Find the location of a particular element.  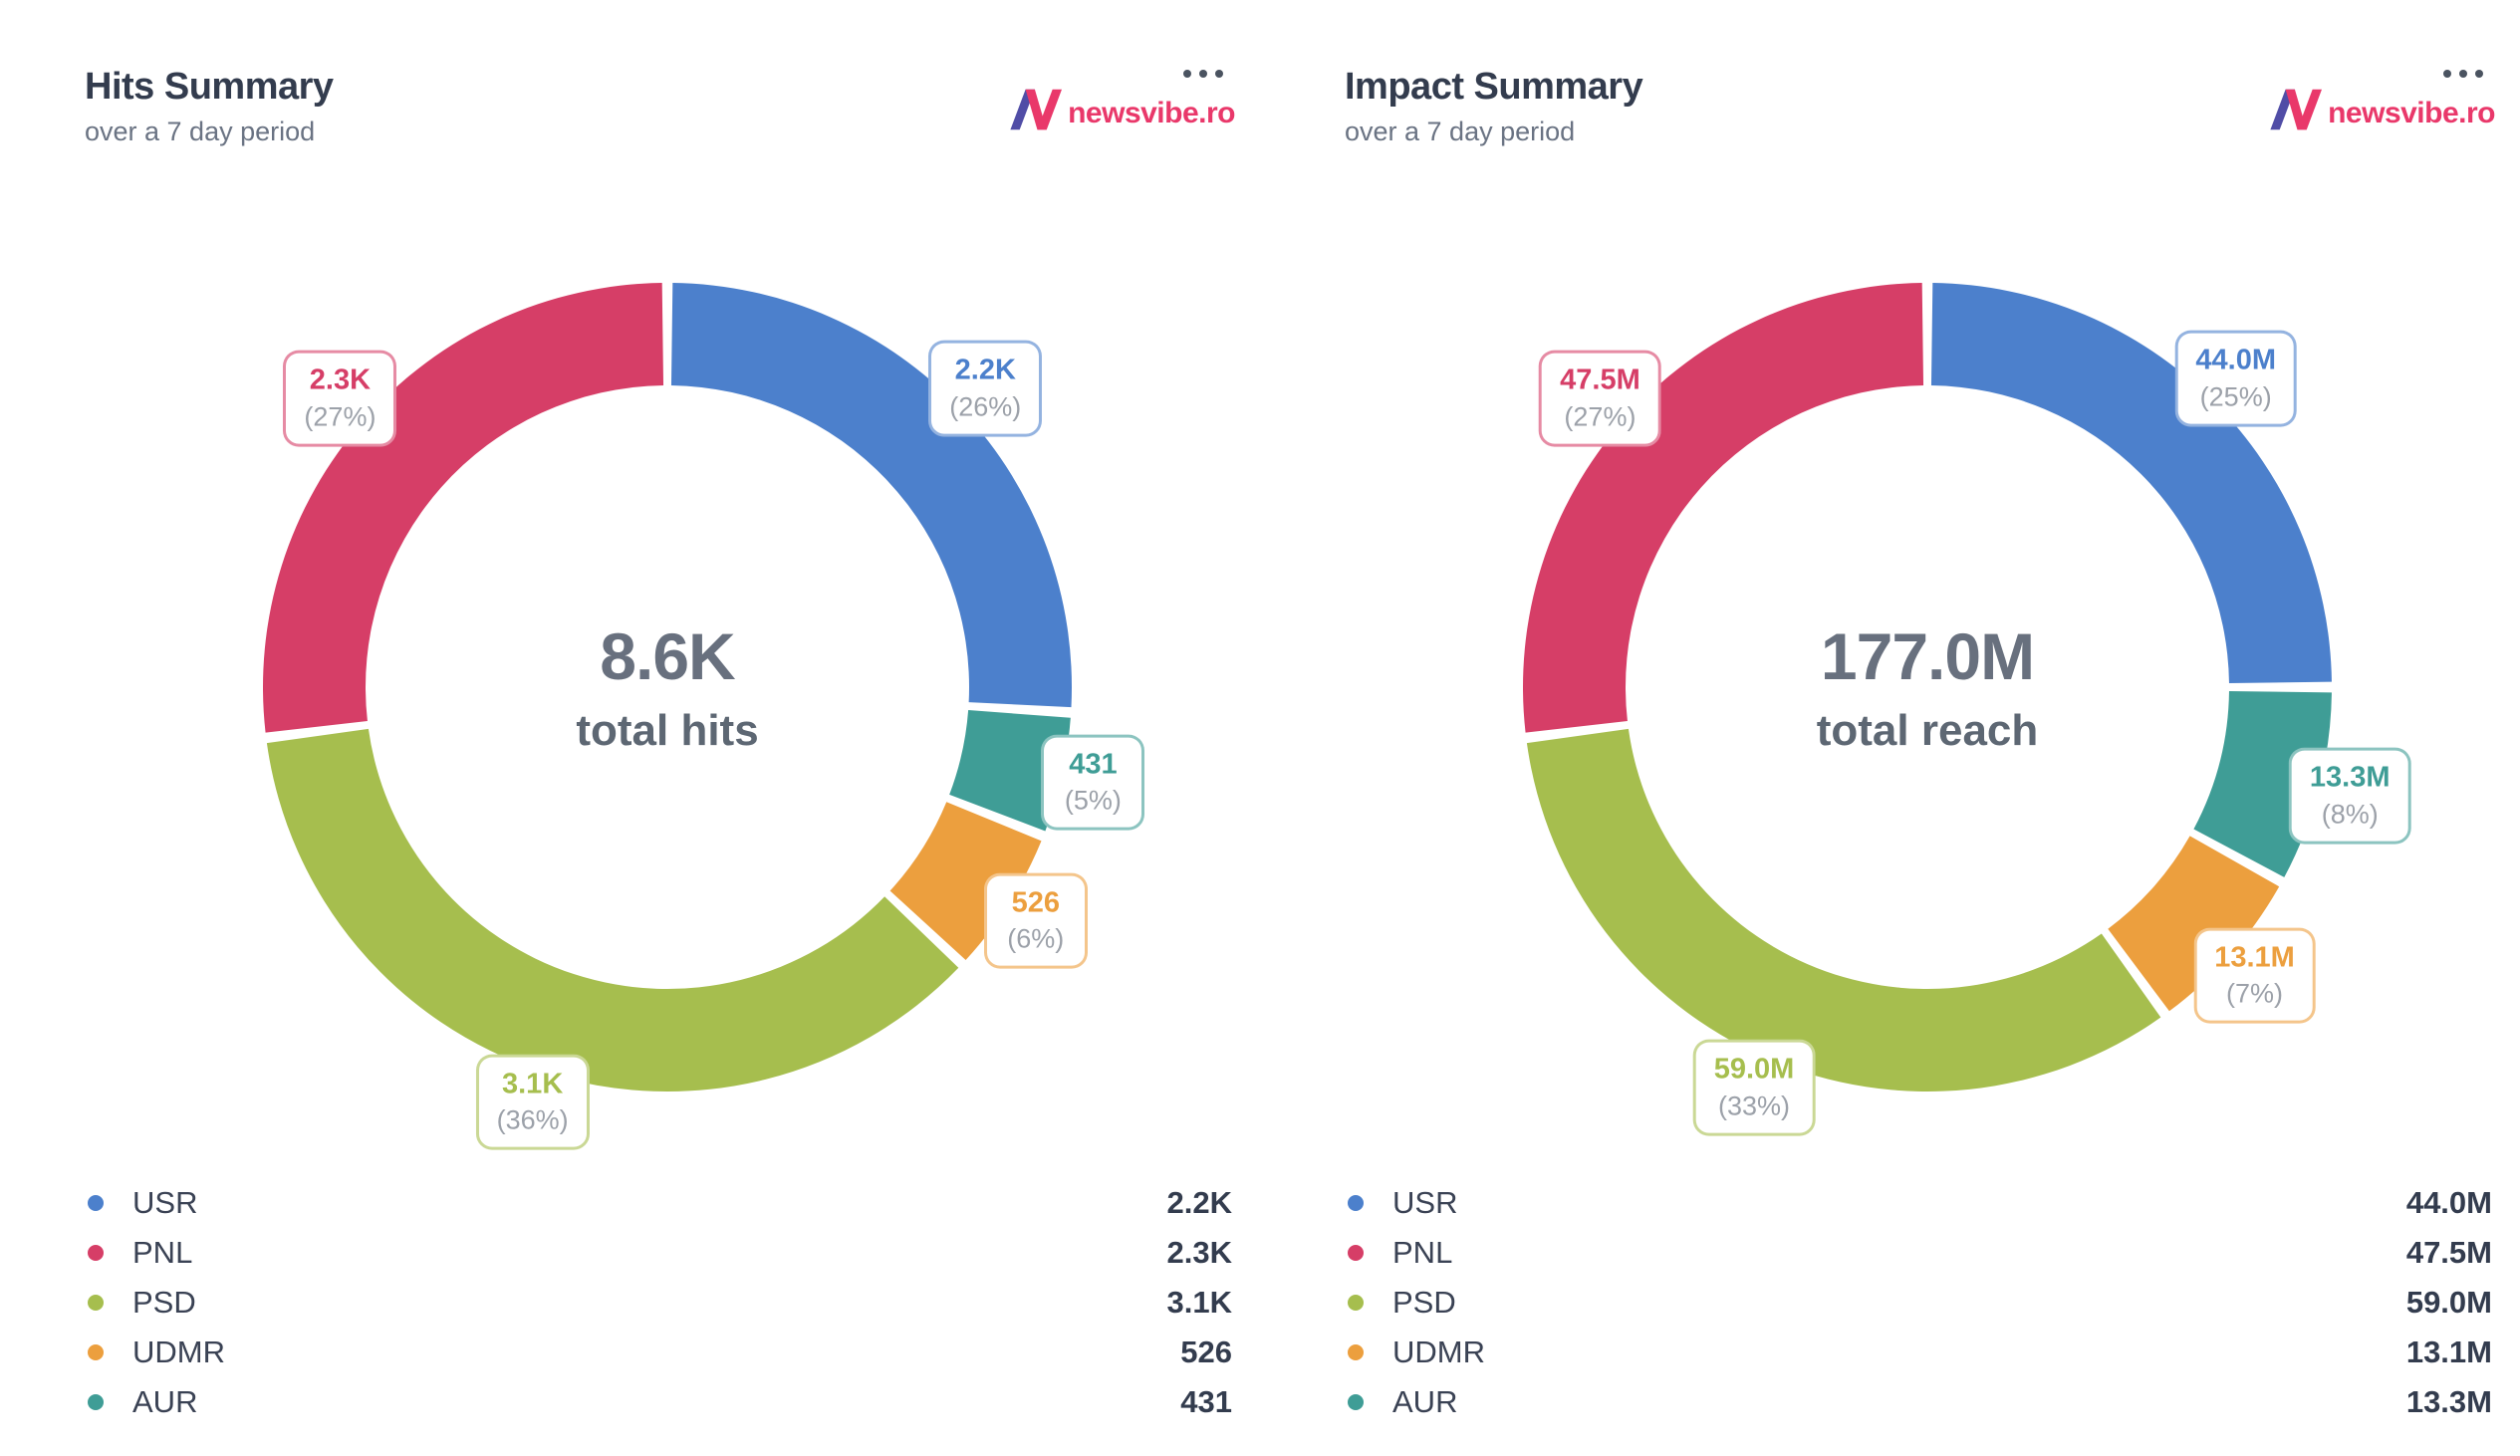

total-label: total reach is located at coordinates (1927, 730).